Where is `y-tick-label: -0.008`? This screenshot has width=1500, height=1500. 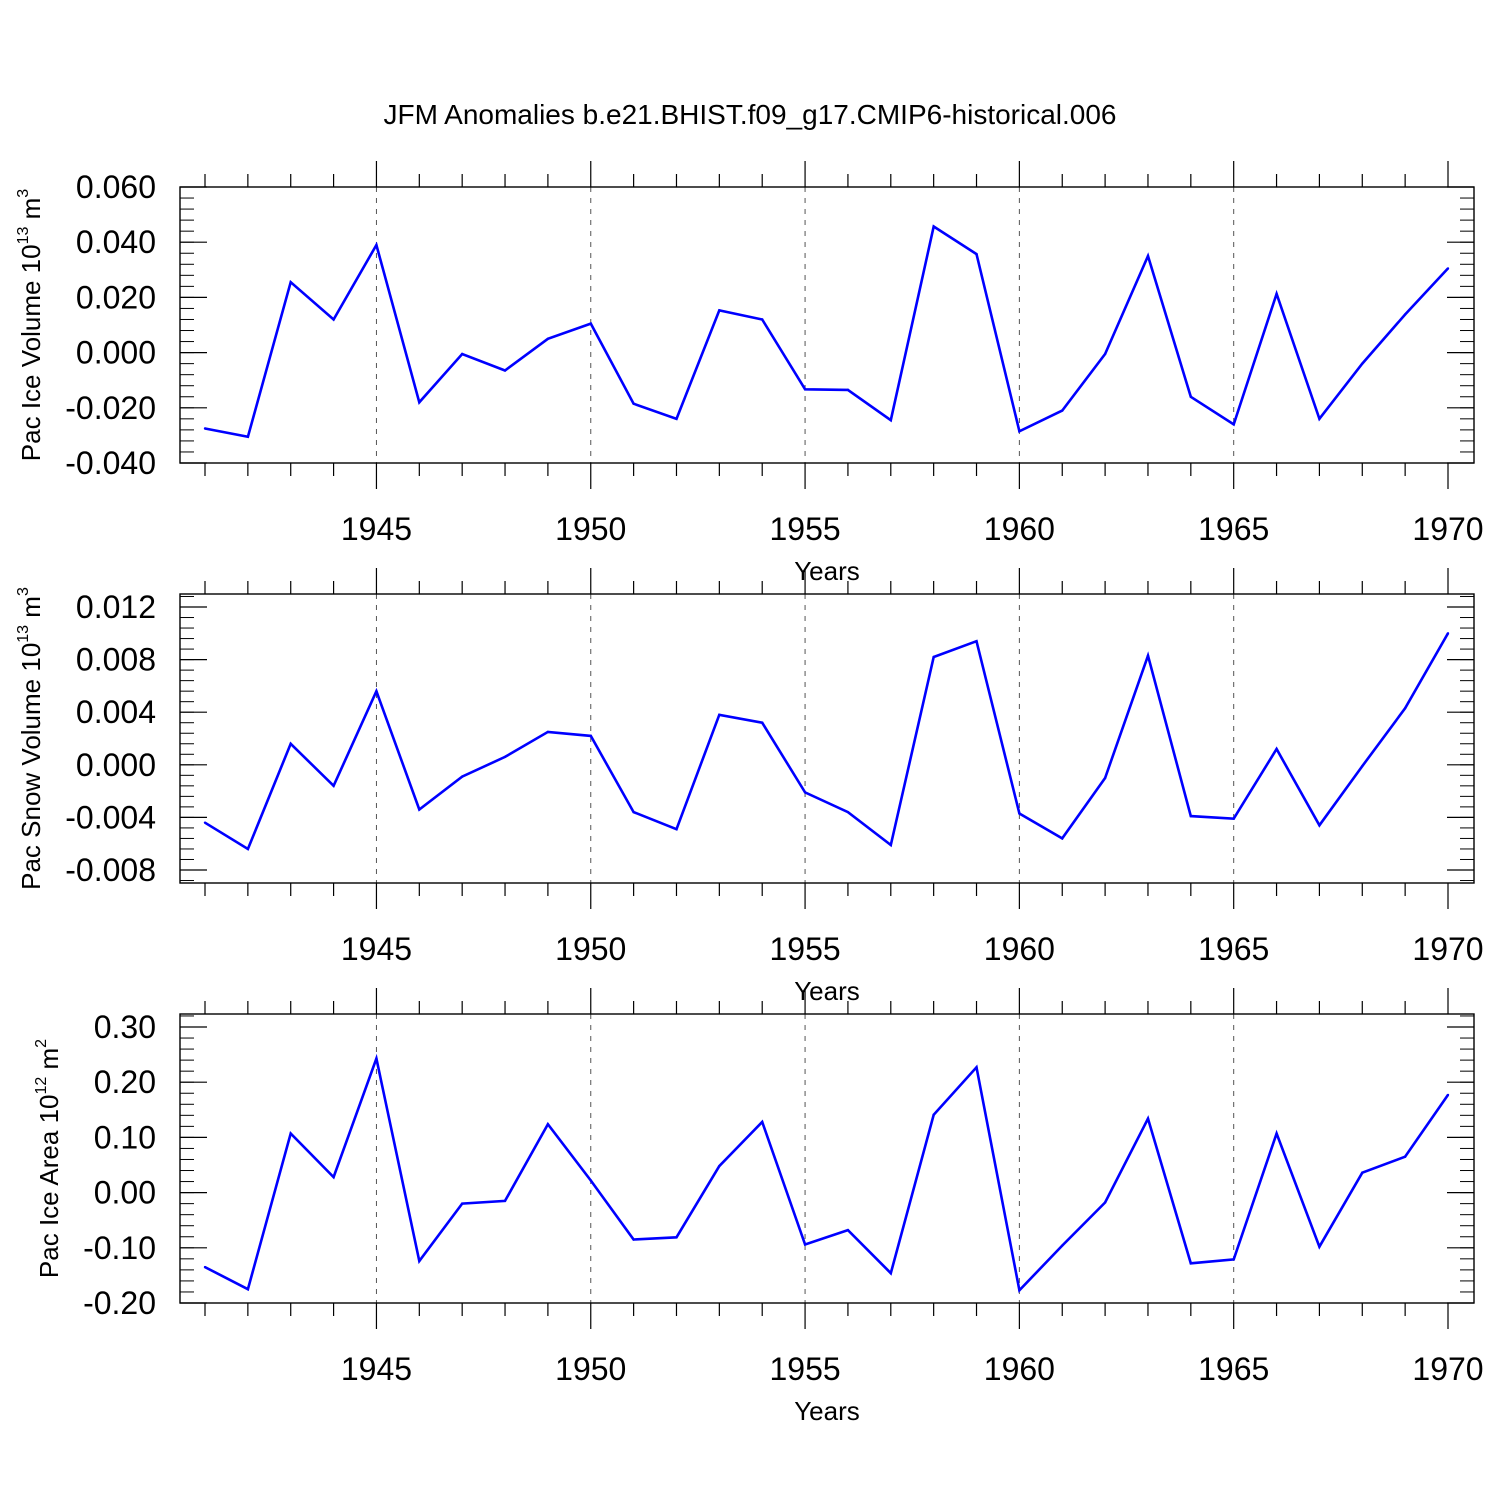
y-tick-label: -0.008 is located at coordinates (110, 870).